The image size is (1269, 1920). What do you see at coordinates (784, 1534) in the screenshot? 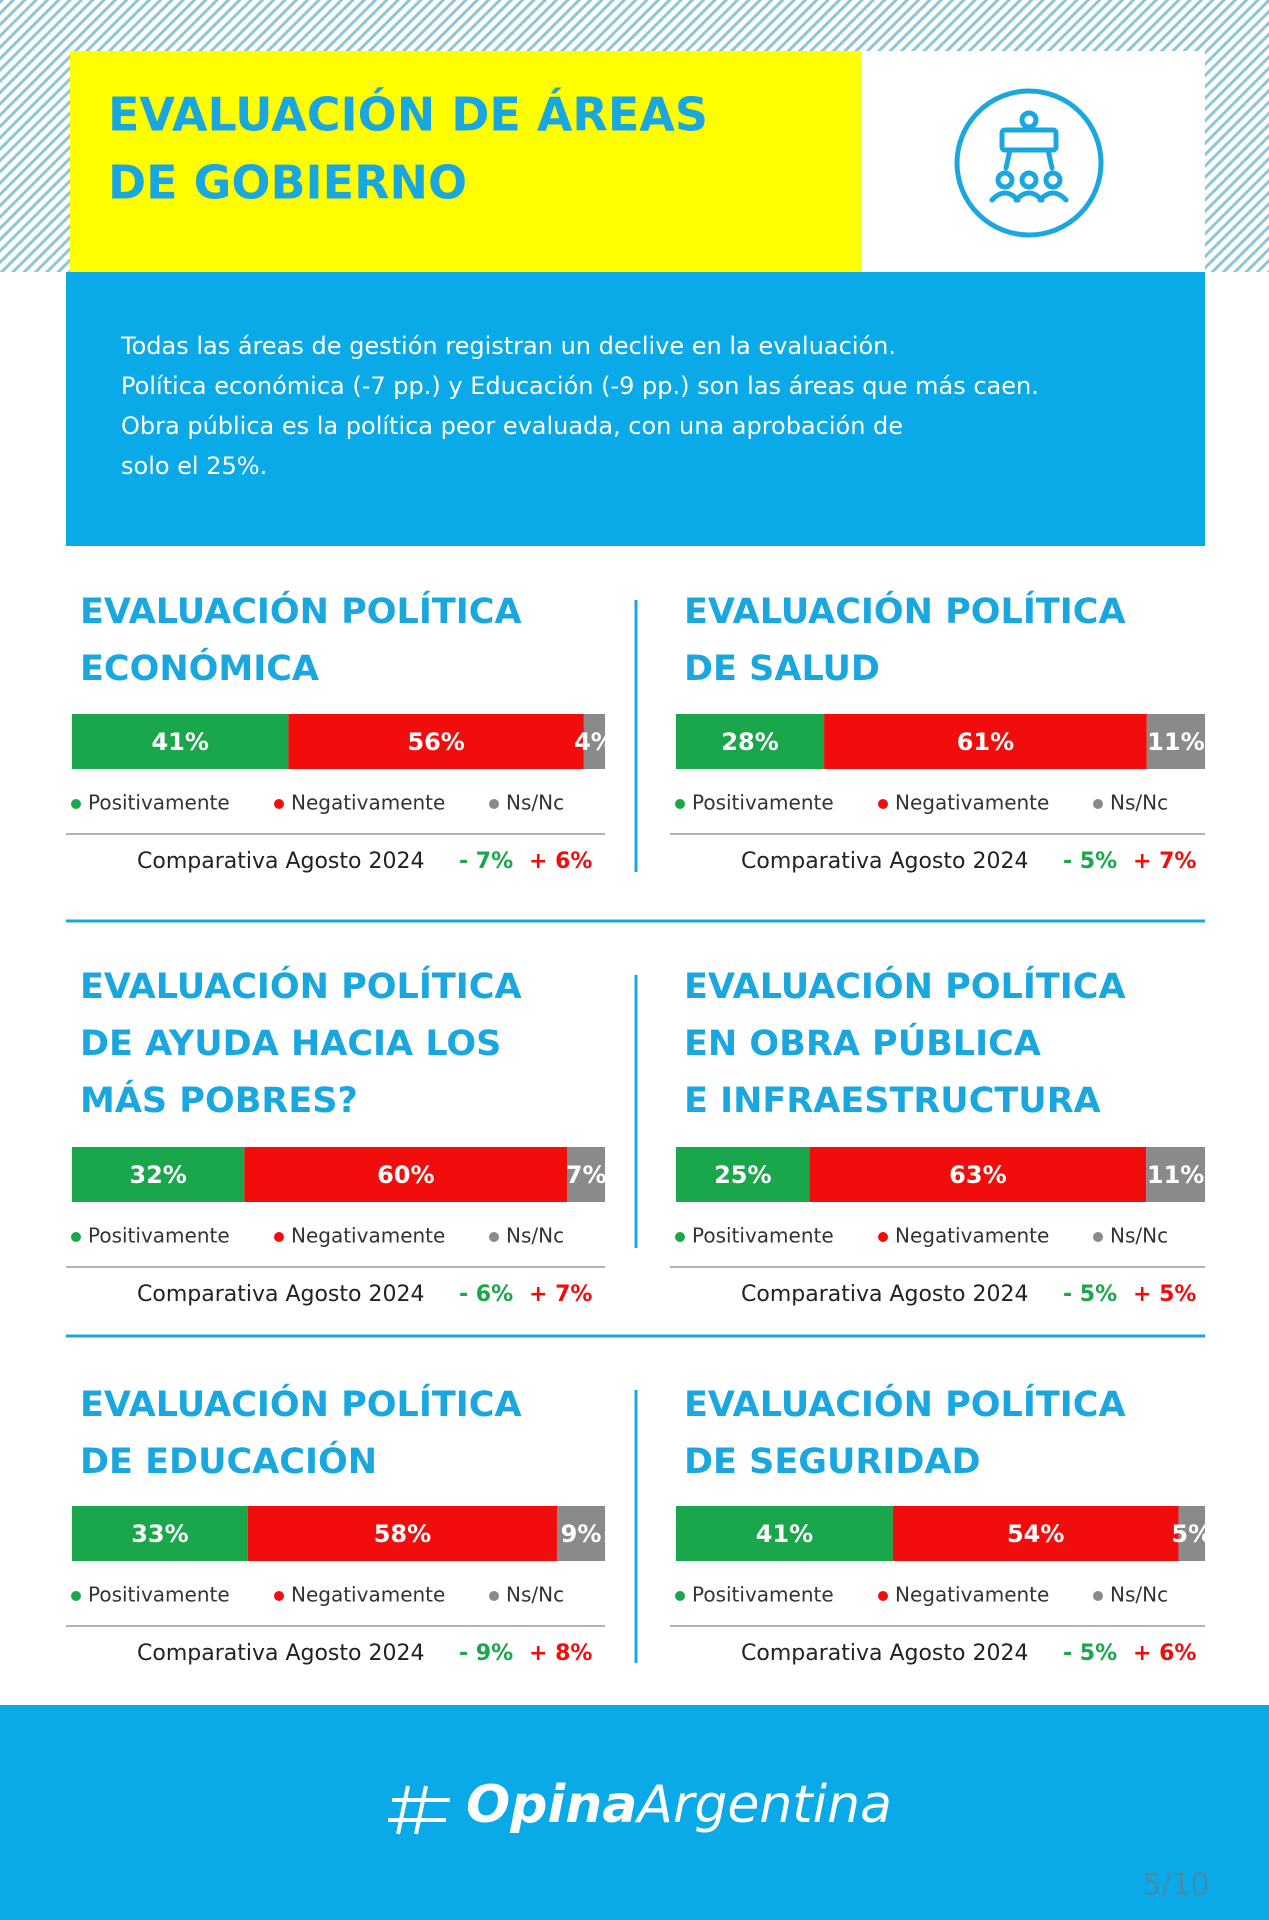
I see `data-label: 41%` at bounding box center [784, 1534].